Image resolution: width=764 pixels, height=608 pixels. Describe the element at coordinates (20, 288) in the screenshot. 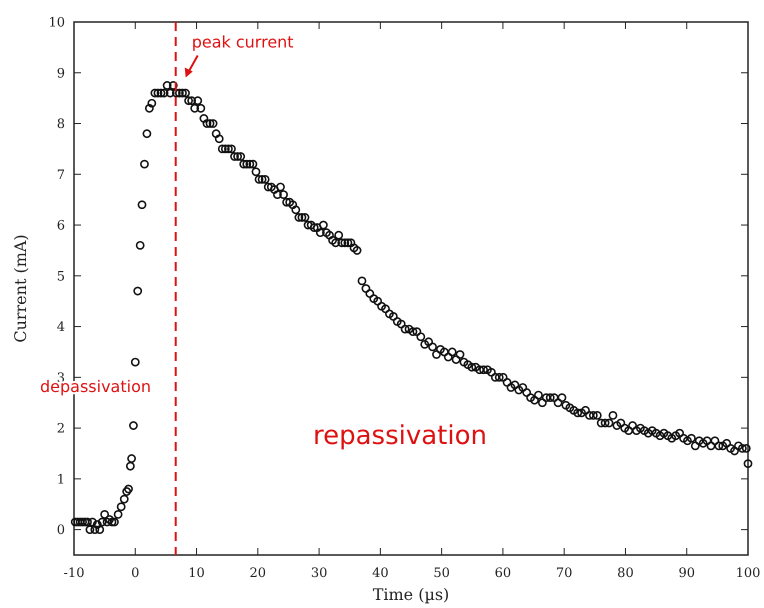

I see `y-axis-title: Current (mA)` at that location.